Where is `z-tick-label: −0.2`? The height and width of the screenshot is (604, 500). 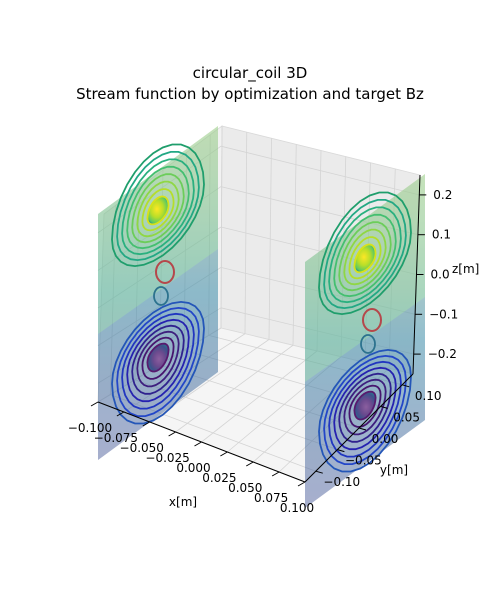 z-tick-label: −0.2 is located at coordinates (442, 354).